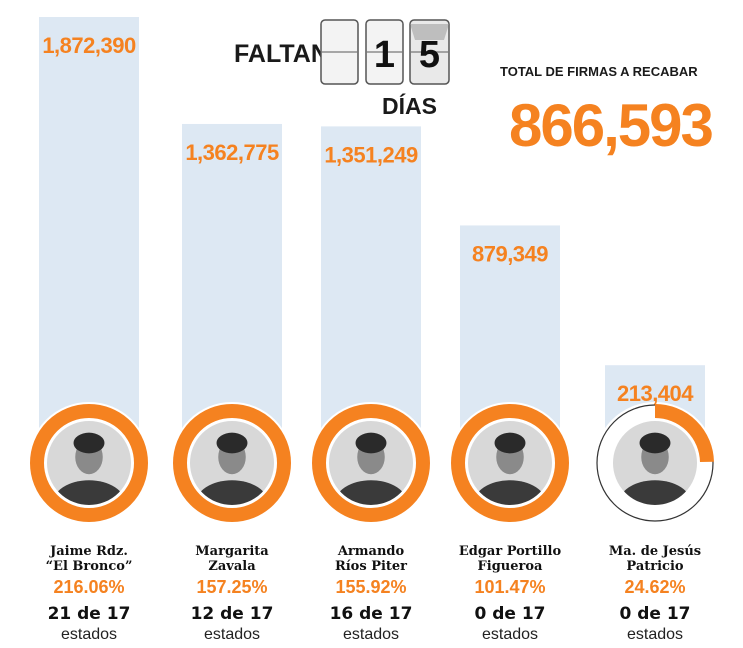 The image size is (743, 648). I want to click on flip-card-3: 5, so click(429, 52).